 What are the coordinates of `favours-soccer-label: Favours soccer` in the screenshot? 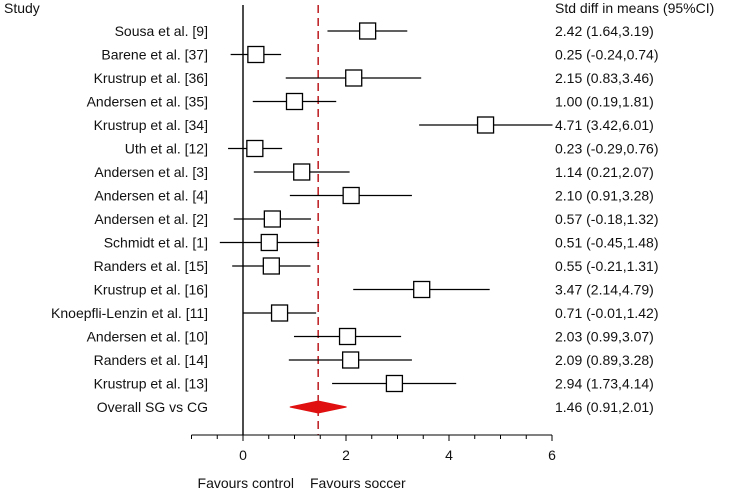 It's located at (358, 483).